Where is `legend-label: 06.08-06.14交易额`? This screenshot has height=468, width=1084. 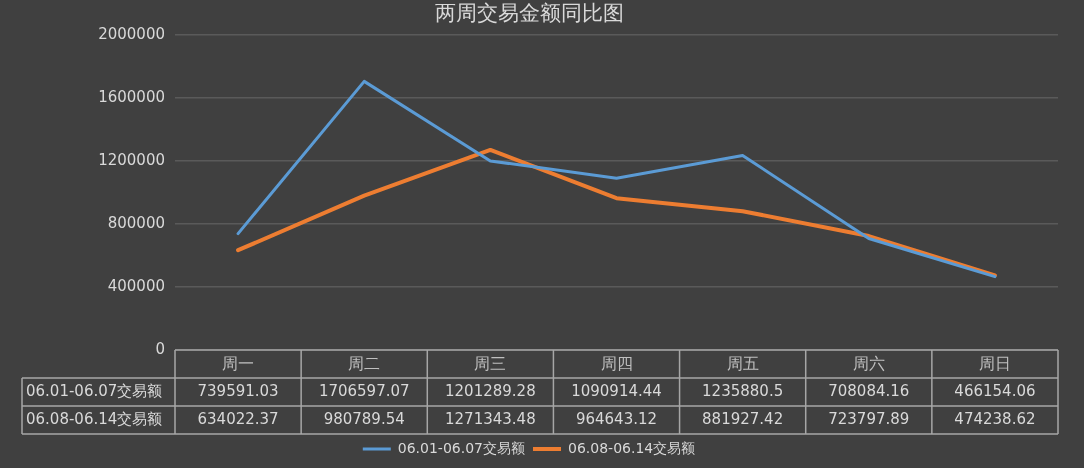
legend-label: 06.08-06.14交易额 is located at coordinates (632, 447).